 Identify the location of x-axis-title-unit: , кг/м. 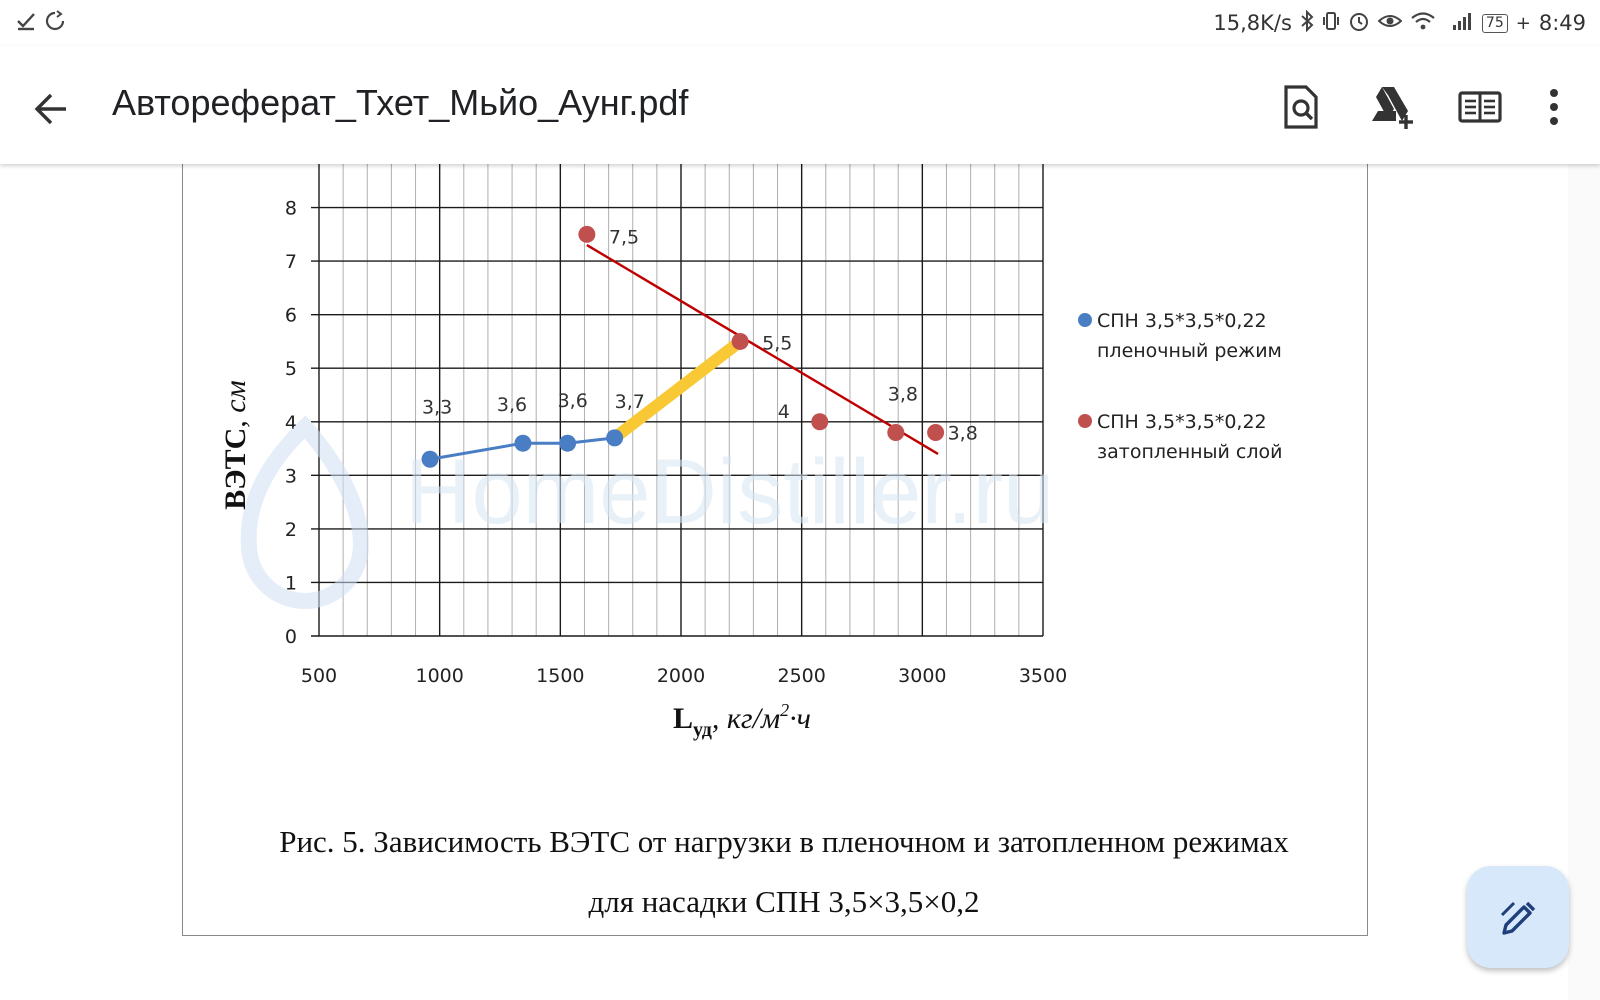
(746, 718).